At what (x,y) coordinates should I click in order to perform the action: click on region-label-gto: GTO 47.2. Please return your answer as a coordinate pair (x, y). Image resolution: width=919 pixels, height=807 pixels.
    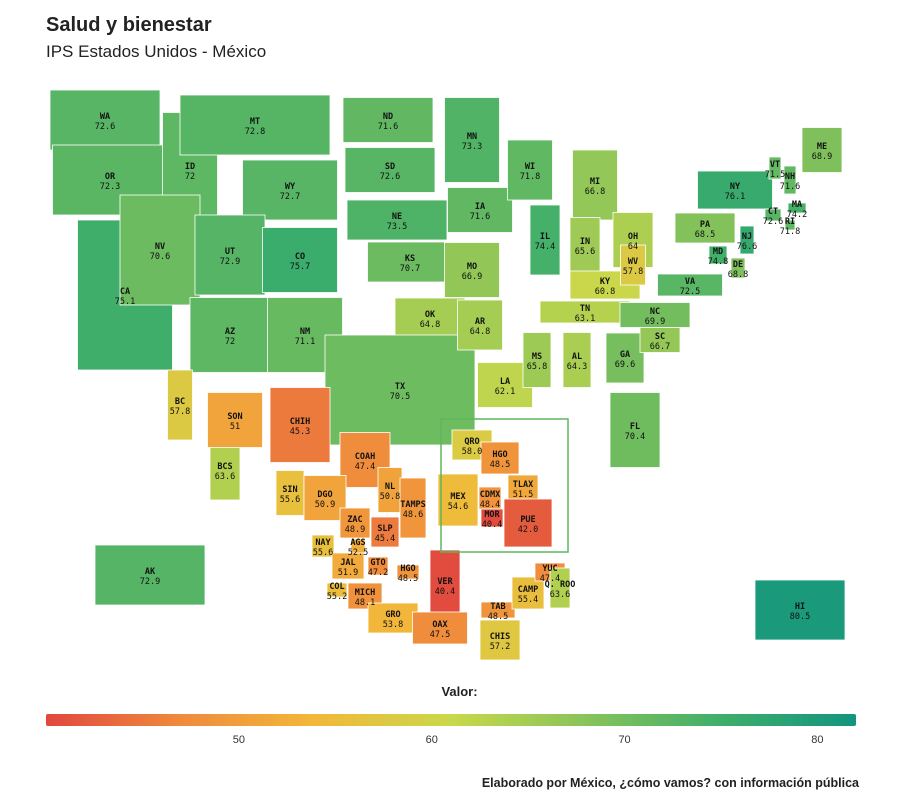
    Looking at the image, I should click on (378, 568).